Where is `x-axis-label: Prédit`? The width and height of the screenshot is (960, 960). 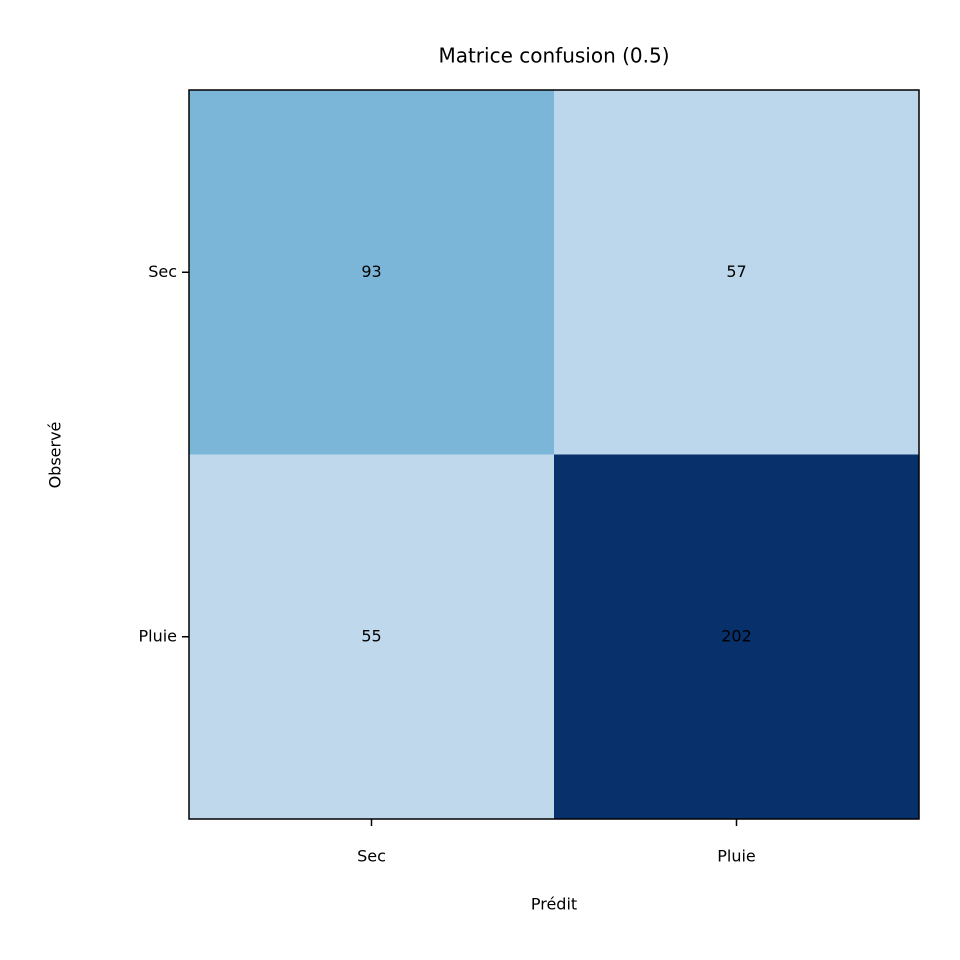 x-axis-label: Prédit is located at coordinates (554, 904).